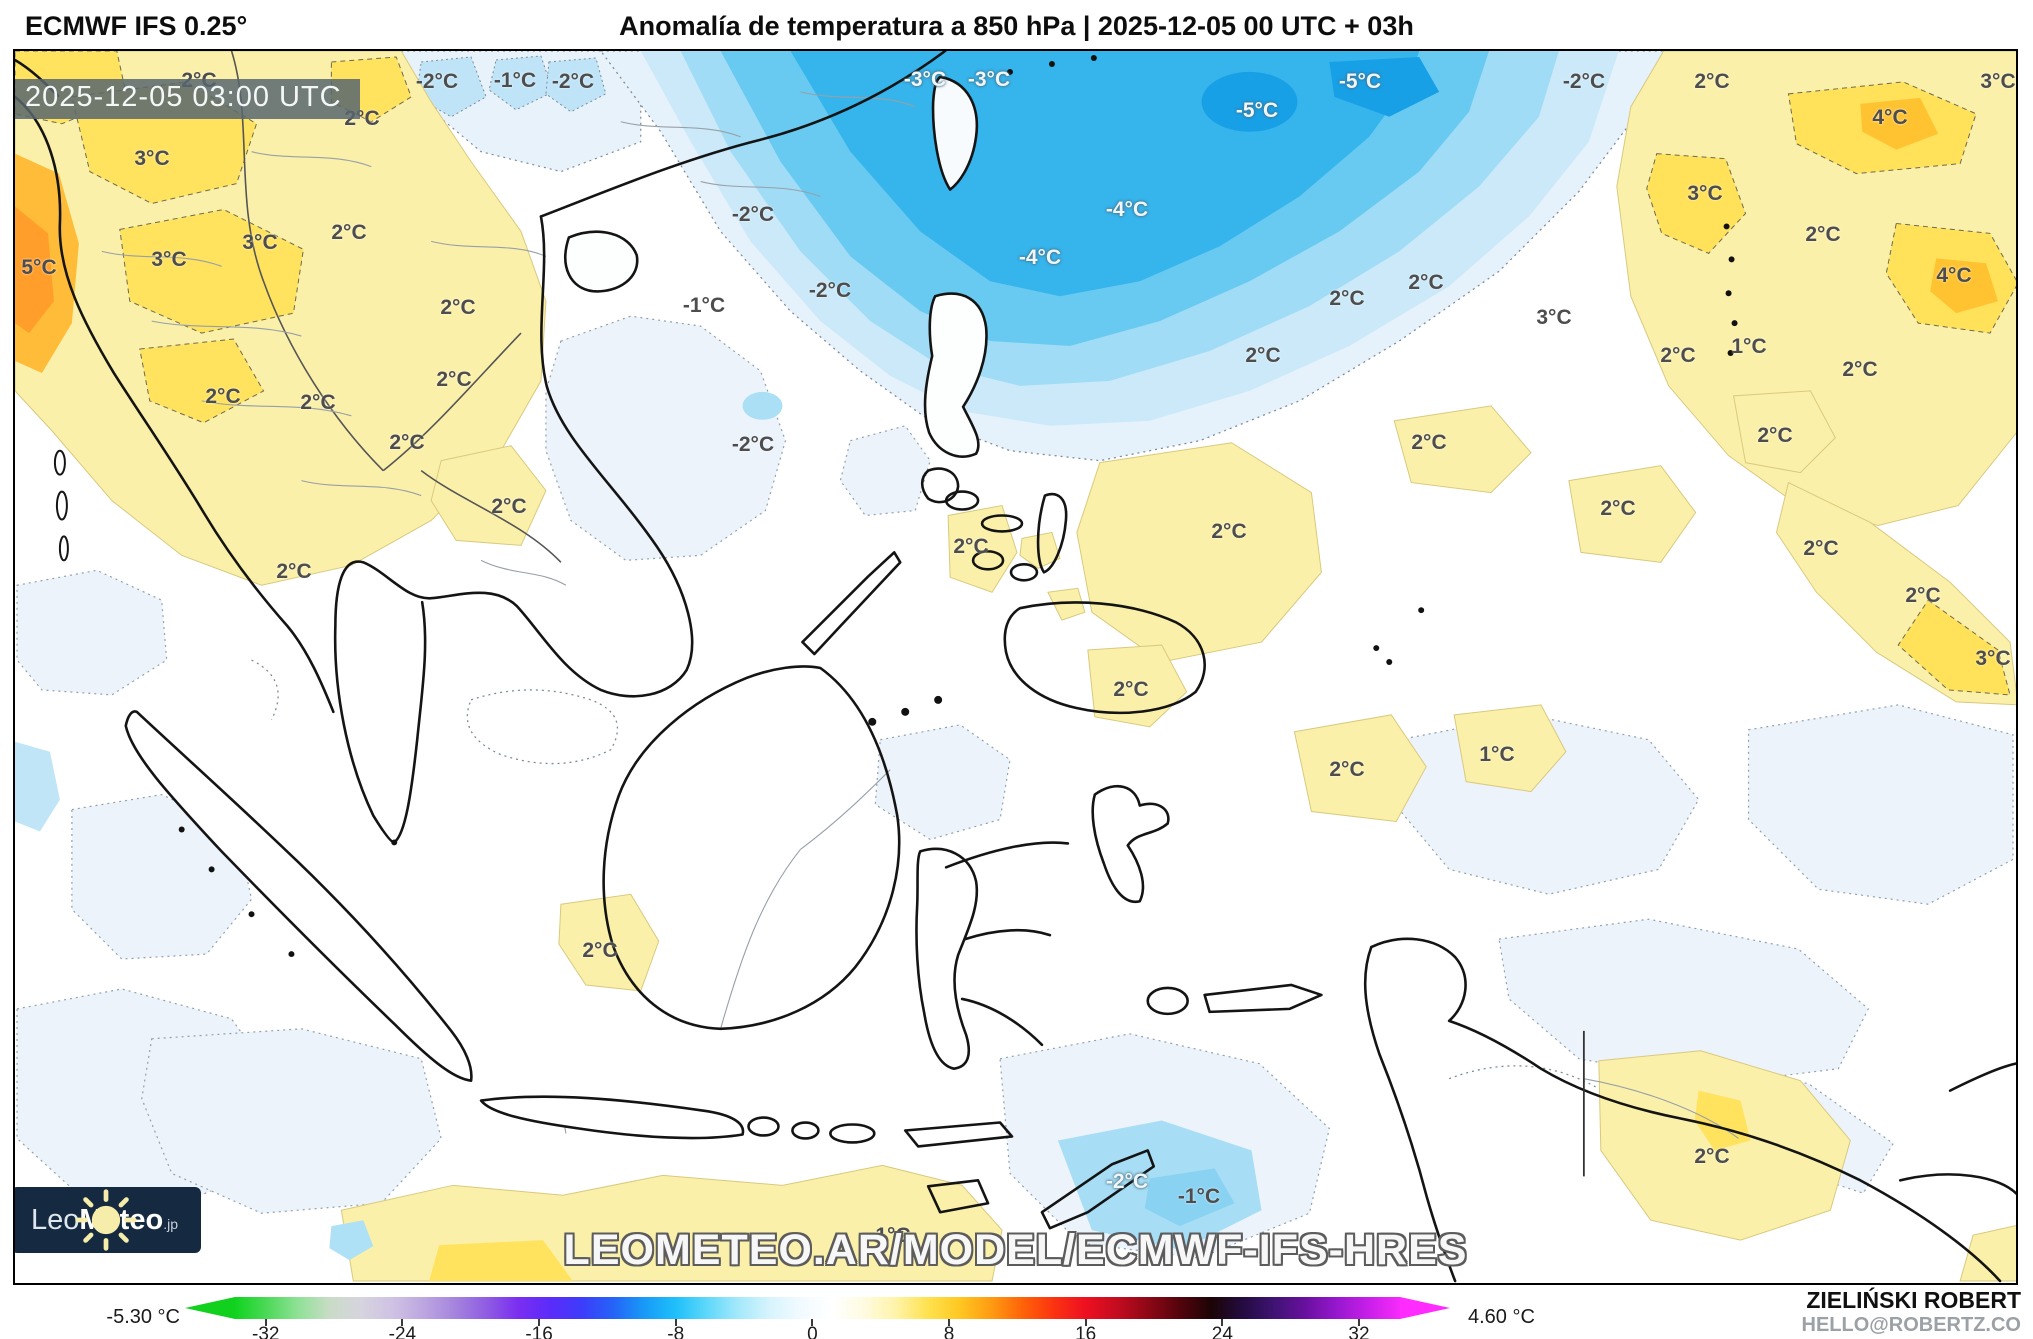  Describe the element at coordinates (817, 1318) in the screenshot. I see `colorbar: -32 -24 -16 -8 0 8 16 24 32` at that location.